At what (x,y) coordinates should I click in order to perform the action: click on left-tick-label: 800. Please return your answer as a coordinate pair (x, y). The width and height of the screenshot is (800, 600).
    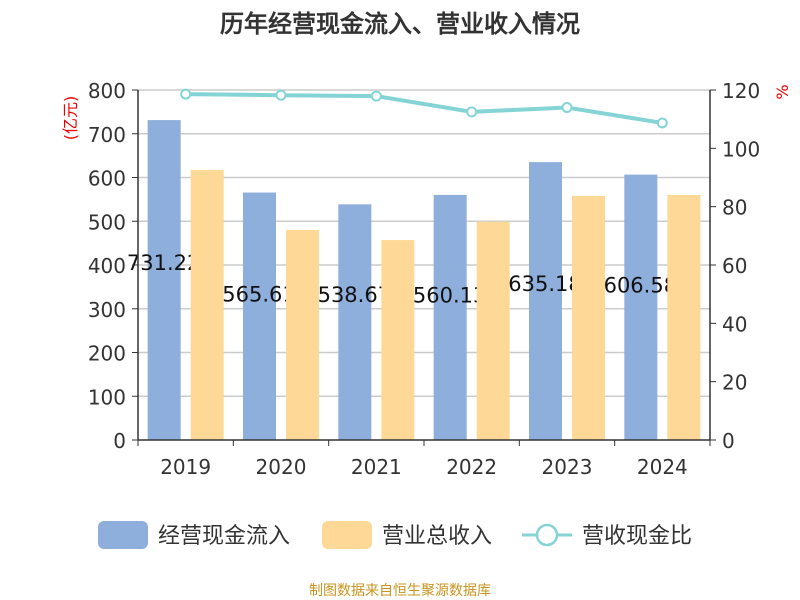
    Looking at the image, I should click on (107, 91).